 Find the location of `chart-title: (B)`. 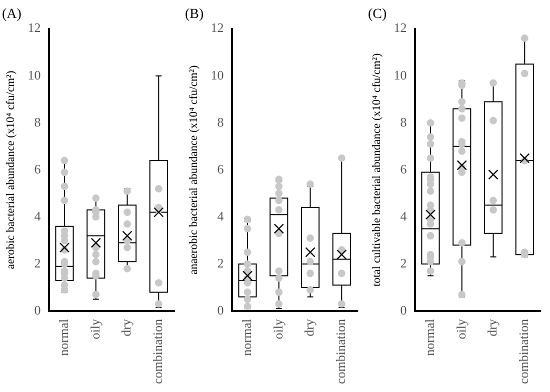

chart-title: (B) is located at coordinates (194, 14).